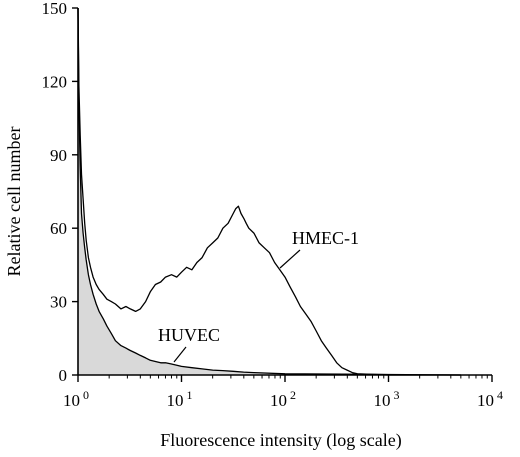 This screenshot has height=457, width=520. Describe the element at coordinates (490, 399) in the screenshot. I see `x-tick-label: 10 4` at that location.